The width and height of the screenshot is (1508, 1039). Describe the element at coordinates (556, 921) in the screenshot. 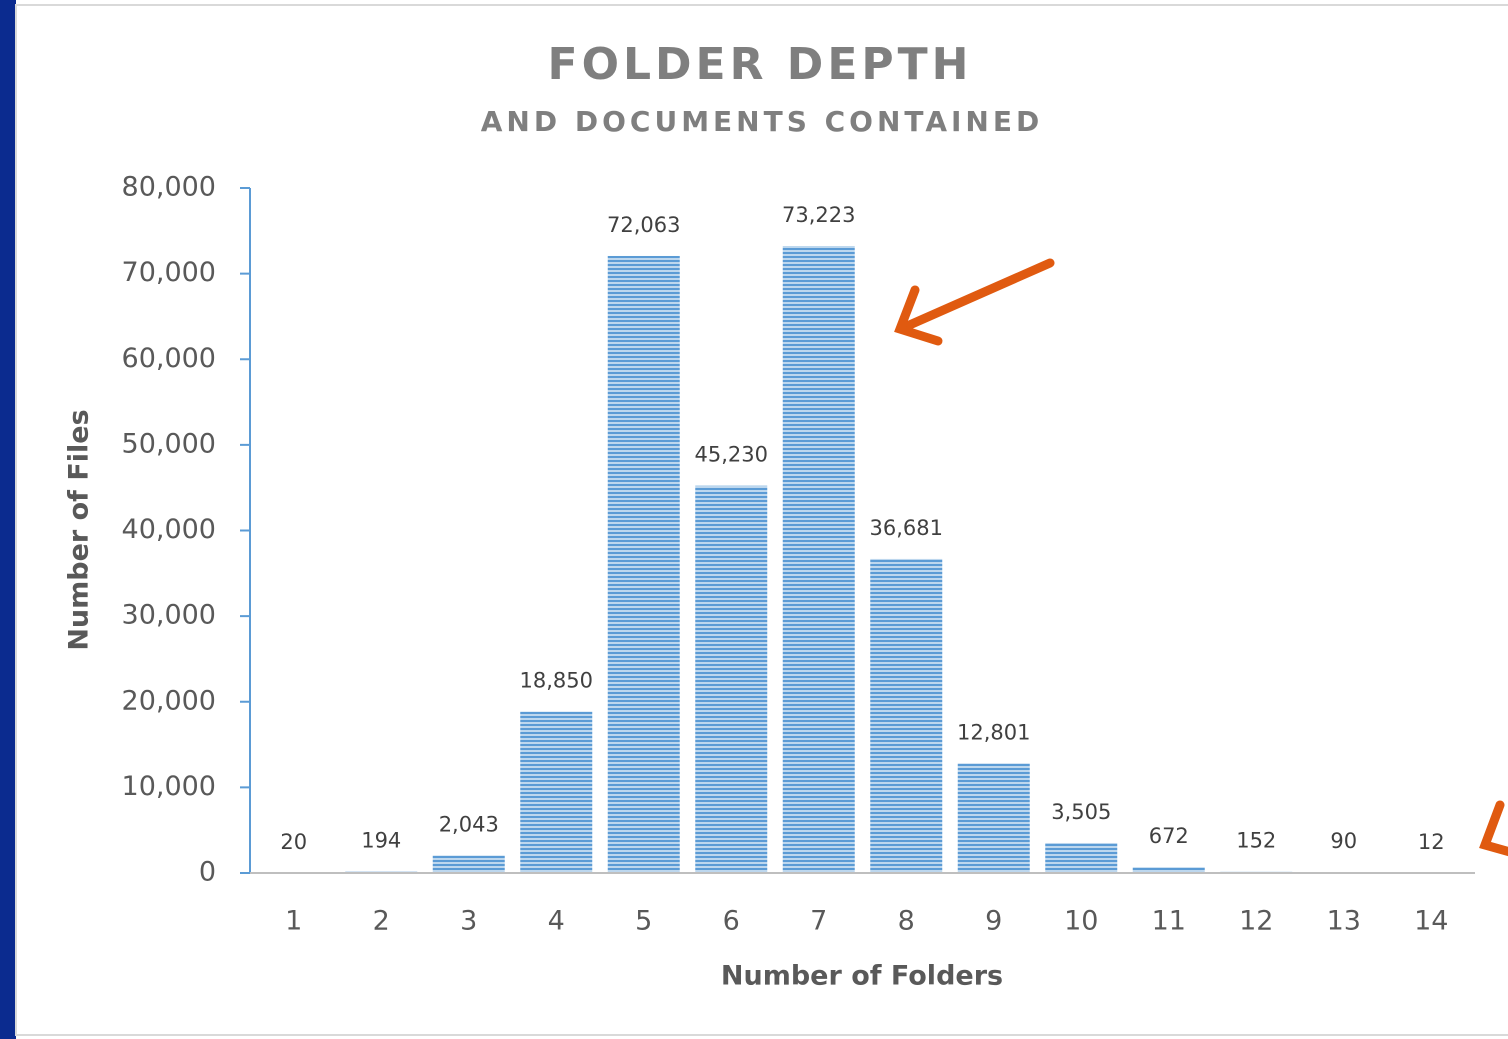

I see `x-tick-label: 4` at that location.